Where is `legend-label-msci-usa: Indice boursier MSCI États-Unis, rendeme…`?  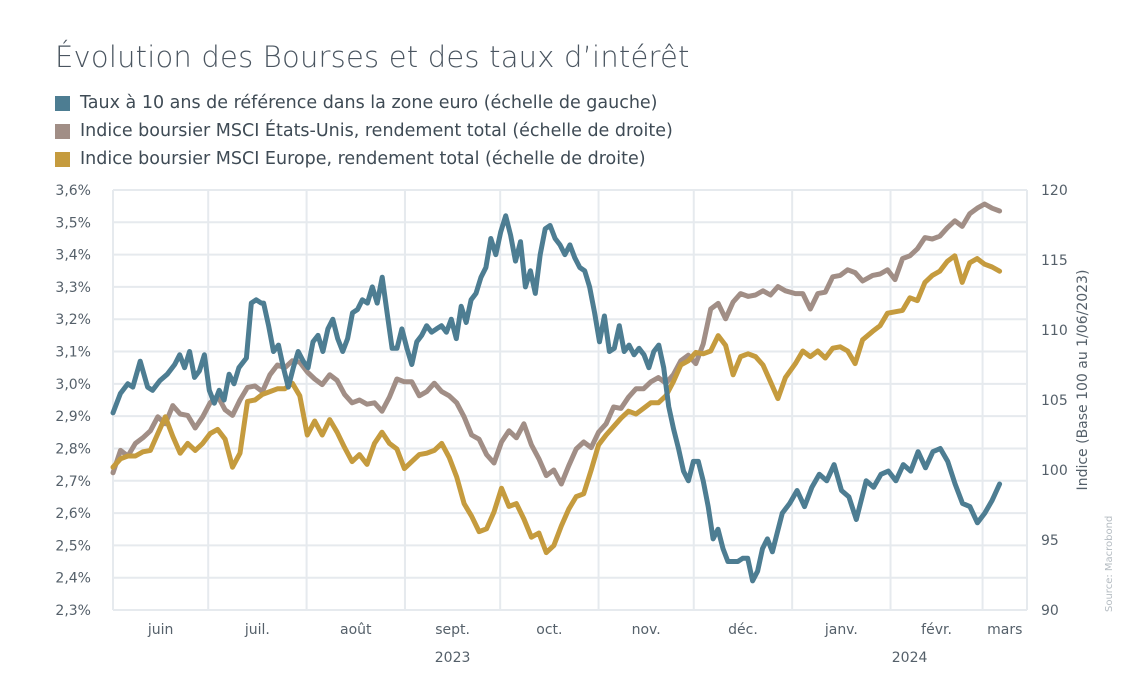 legend-label-msci-usa: Indice boursier MSCI États-Unis, rendeme… is located at coordinates (376, 131).